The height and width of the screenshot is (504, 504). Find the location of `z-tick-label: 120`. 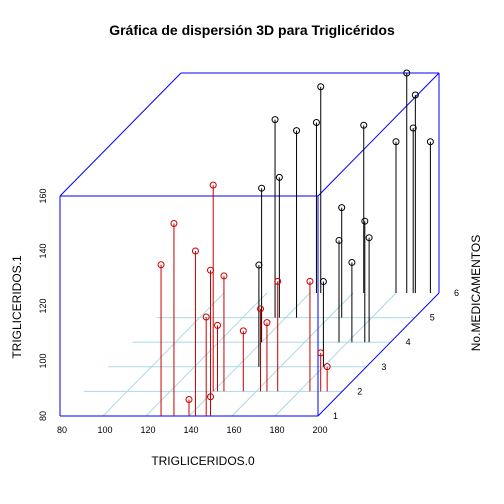

z-tick-label: 120 is located at coordinates (43, 305).